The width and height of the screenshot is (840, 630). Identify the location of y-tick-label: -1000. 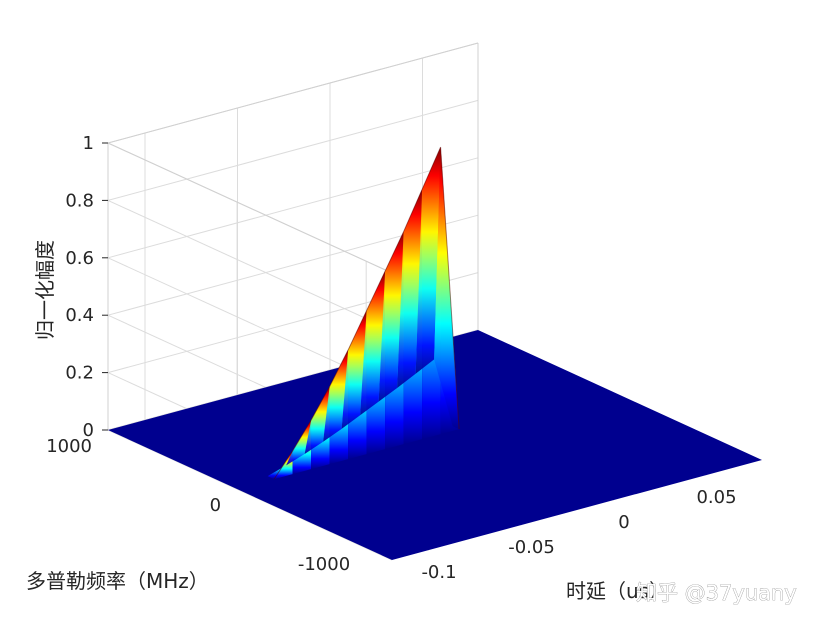
(324, 564).